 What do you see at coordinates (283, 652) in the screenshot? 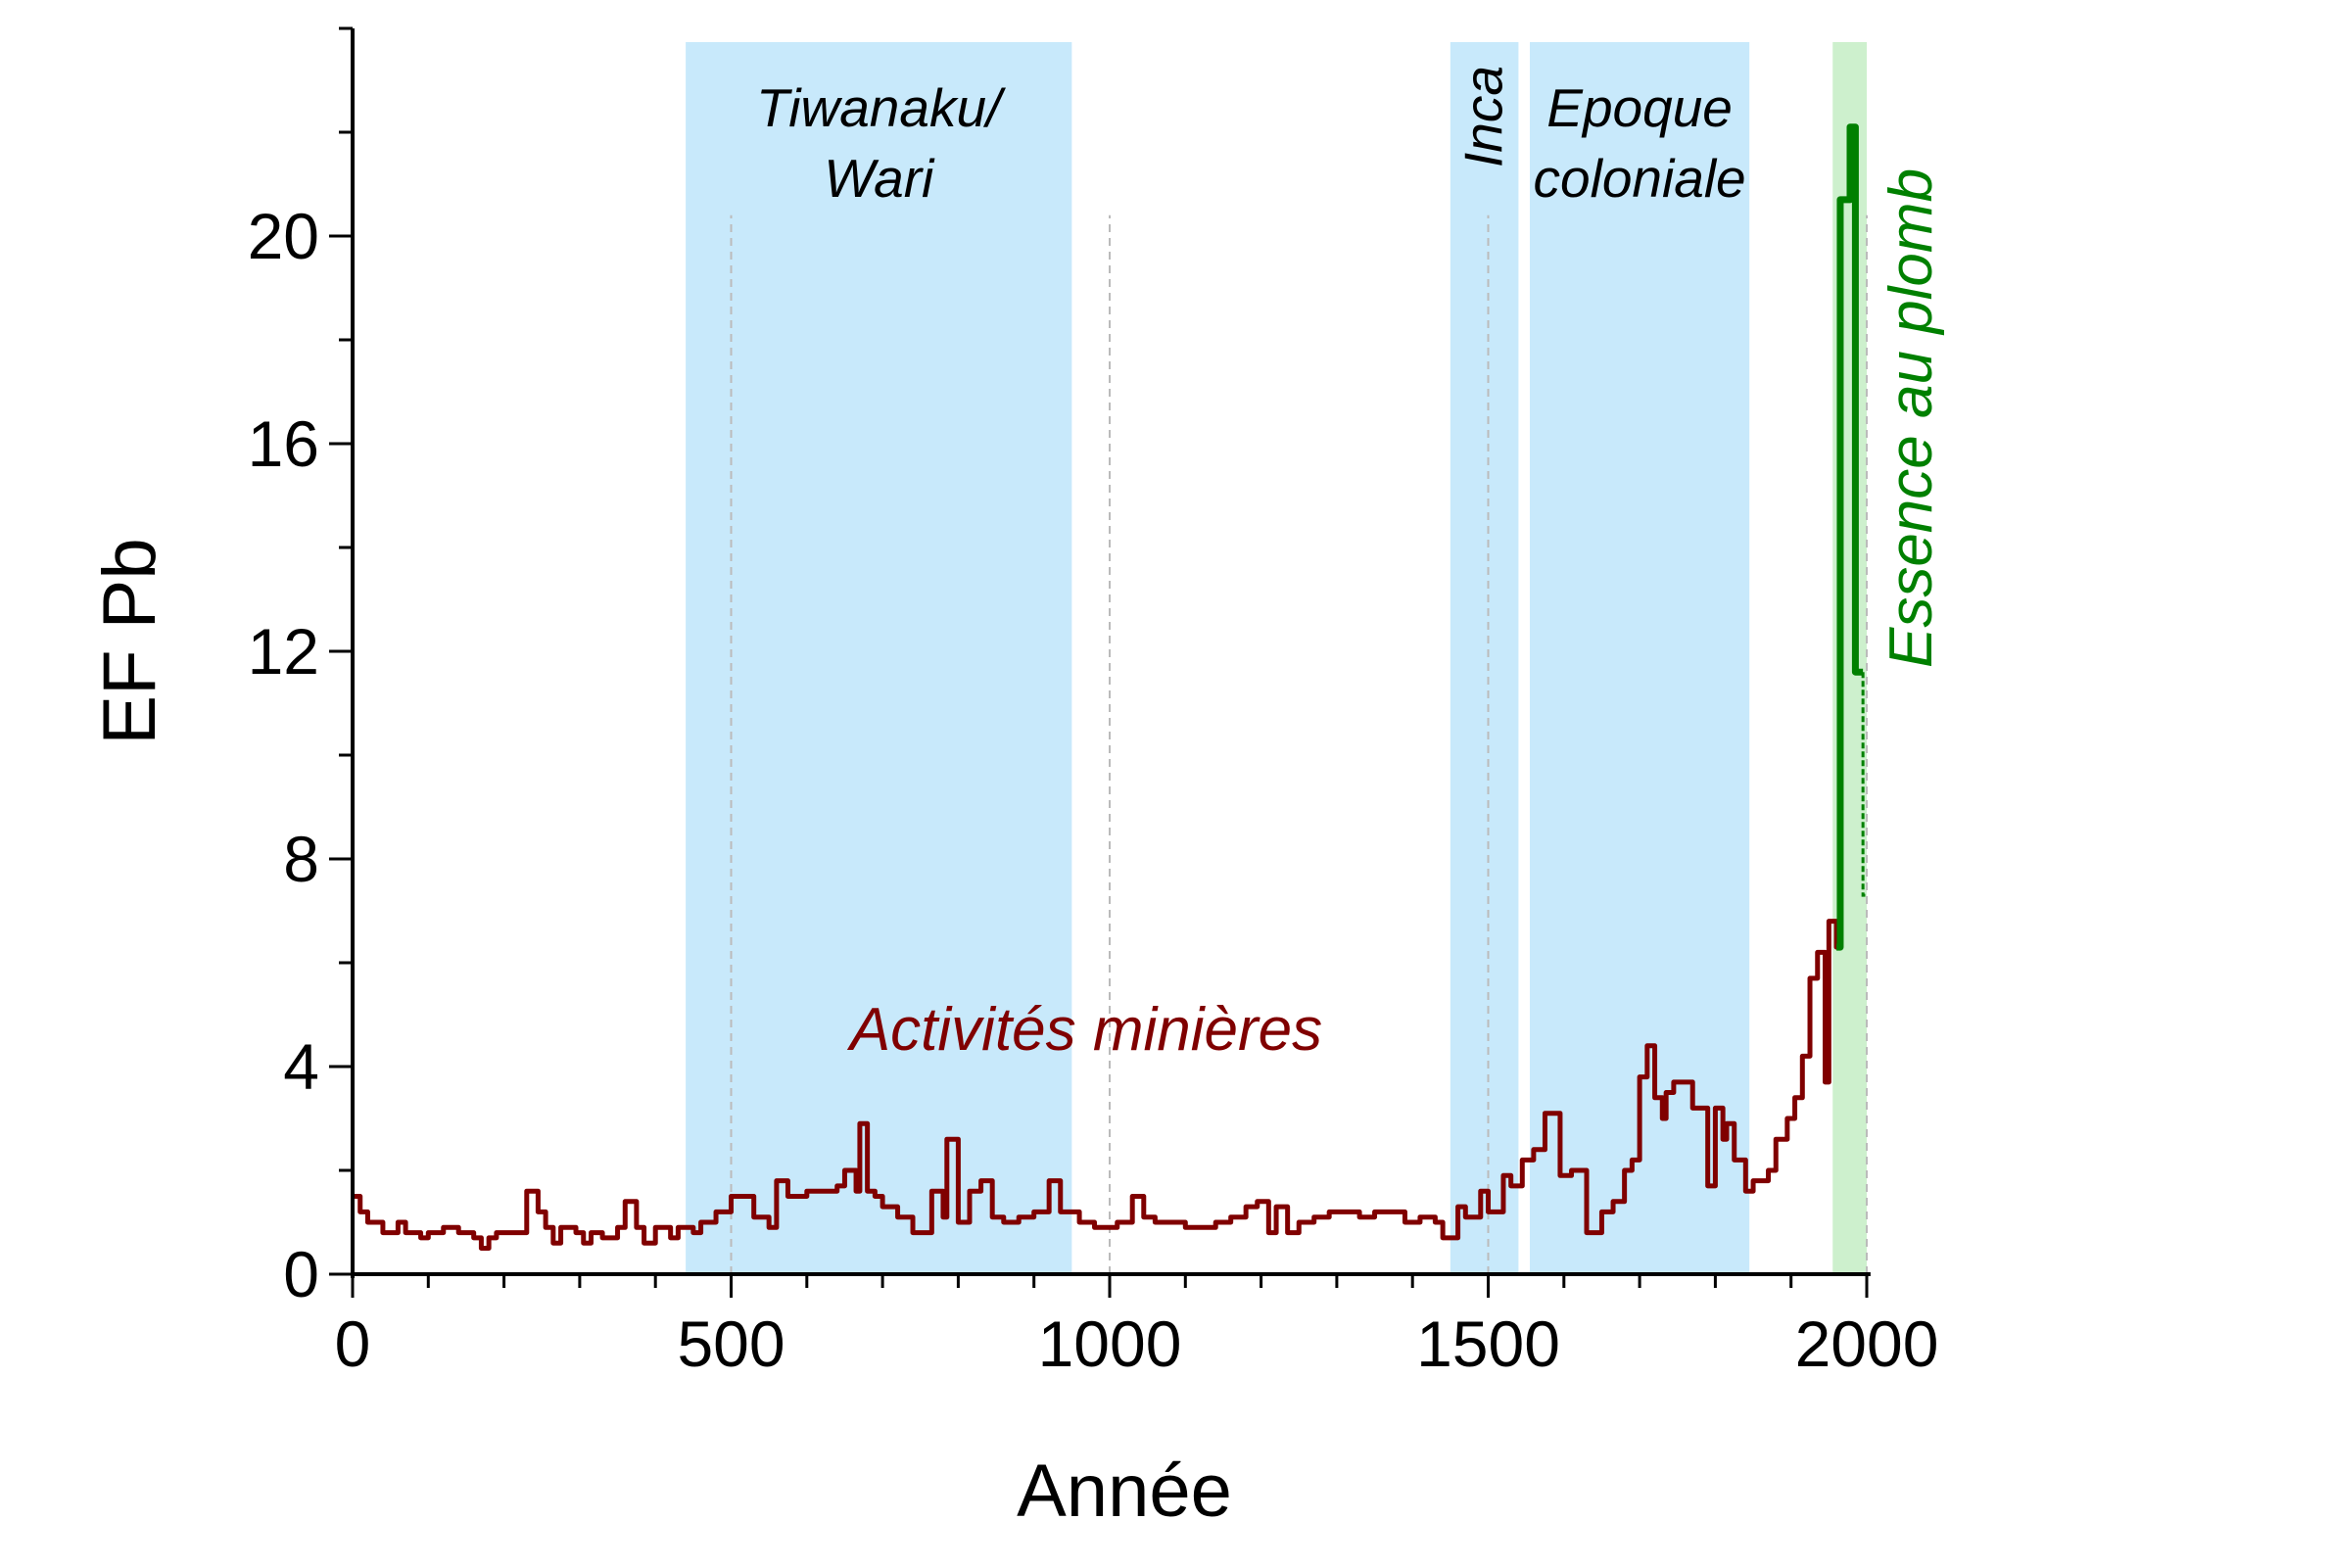
I see `y-tick-label: 12` at bounding box center [283, 652].